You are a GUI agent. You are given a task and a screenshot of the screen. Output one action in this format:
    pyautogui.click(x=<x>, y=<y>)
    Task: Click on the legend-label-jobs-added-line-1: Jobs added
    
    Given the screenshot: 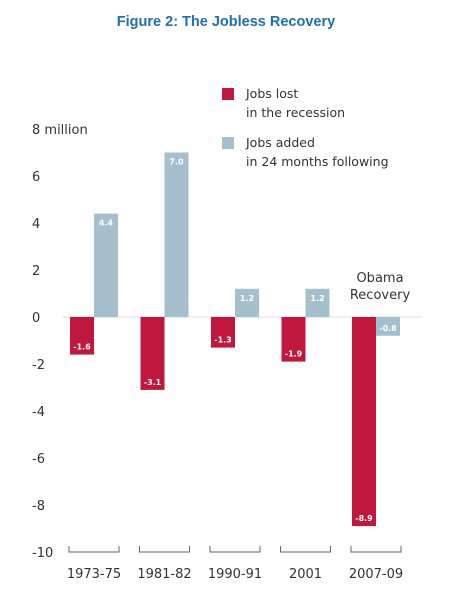 What is the action you would take?
    pyautogui.click(x=280, y=142)
    